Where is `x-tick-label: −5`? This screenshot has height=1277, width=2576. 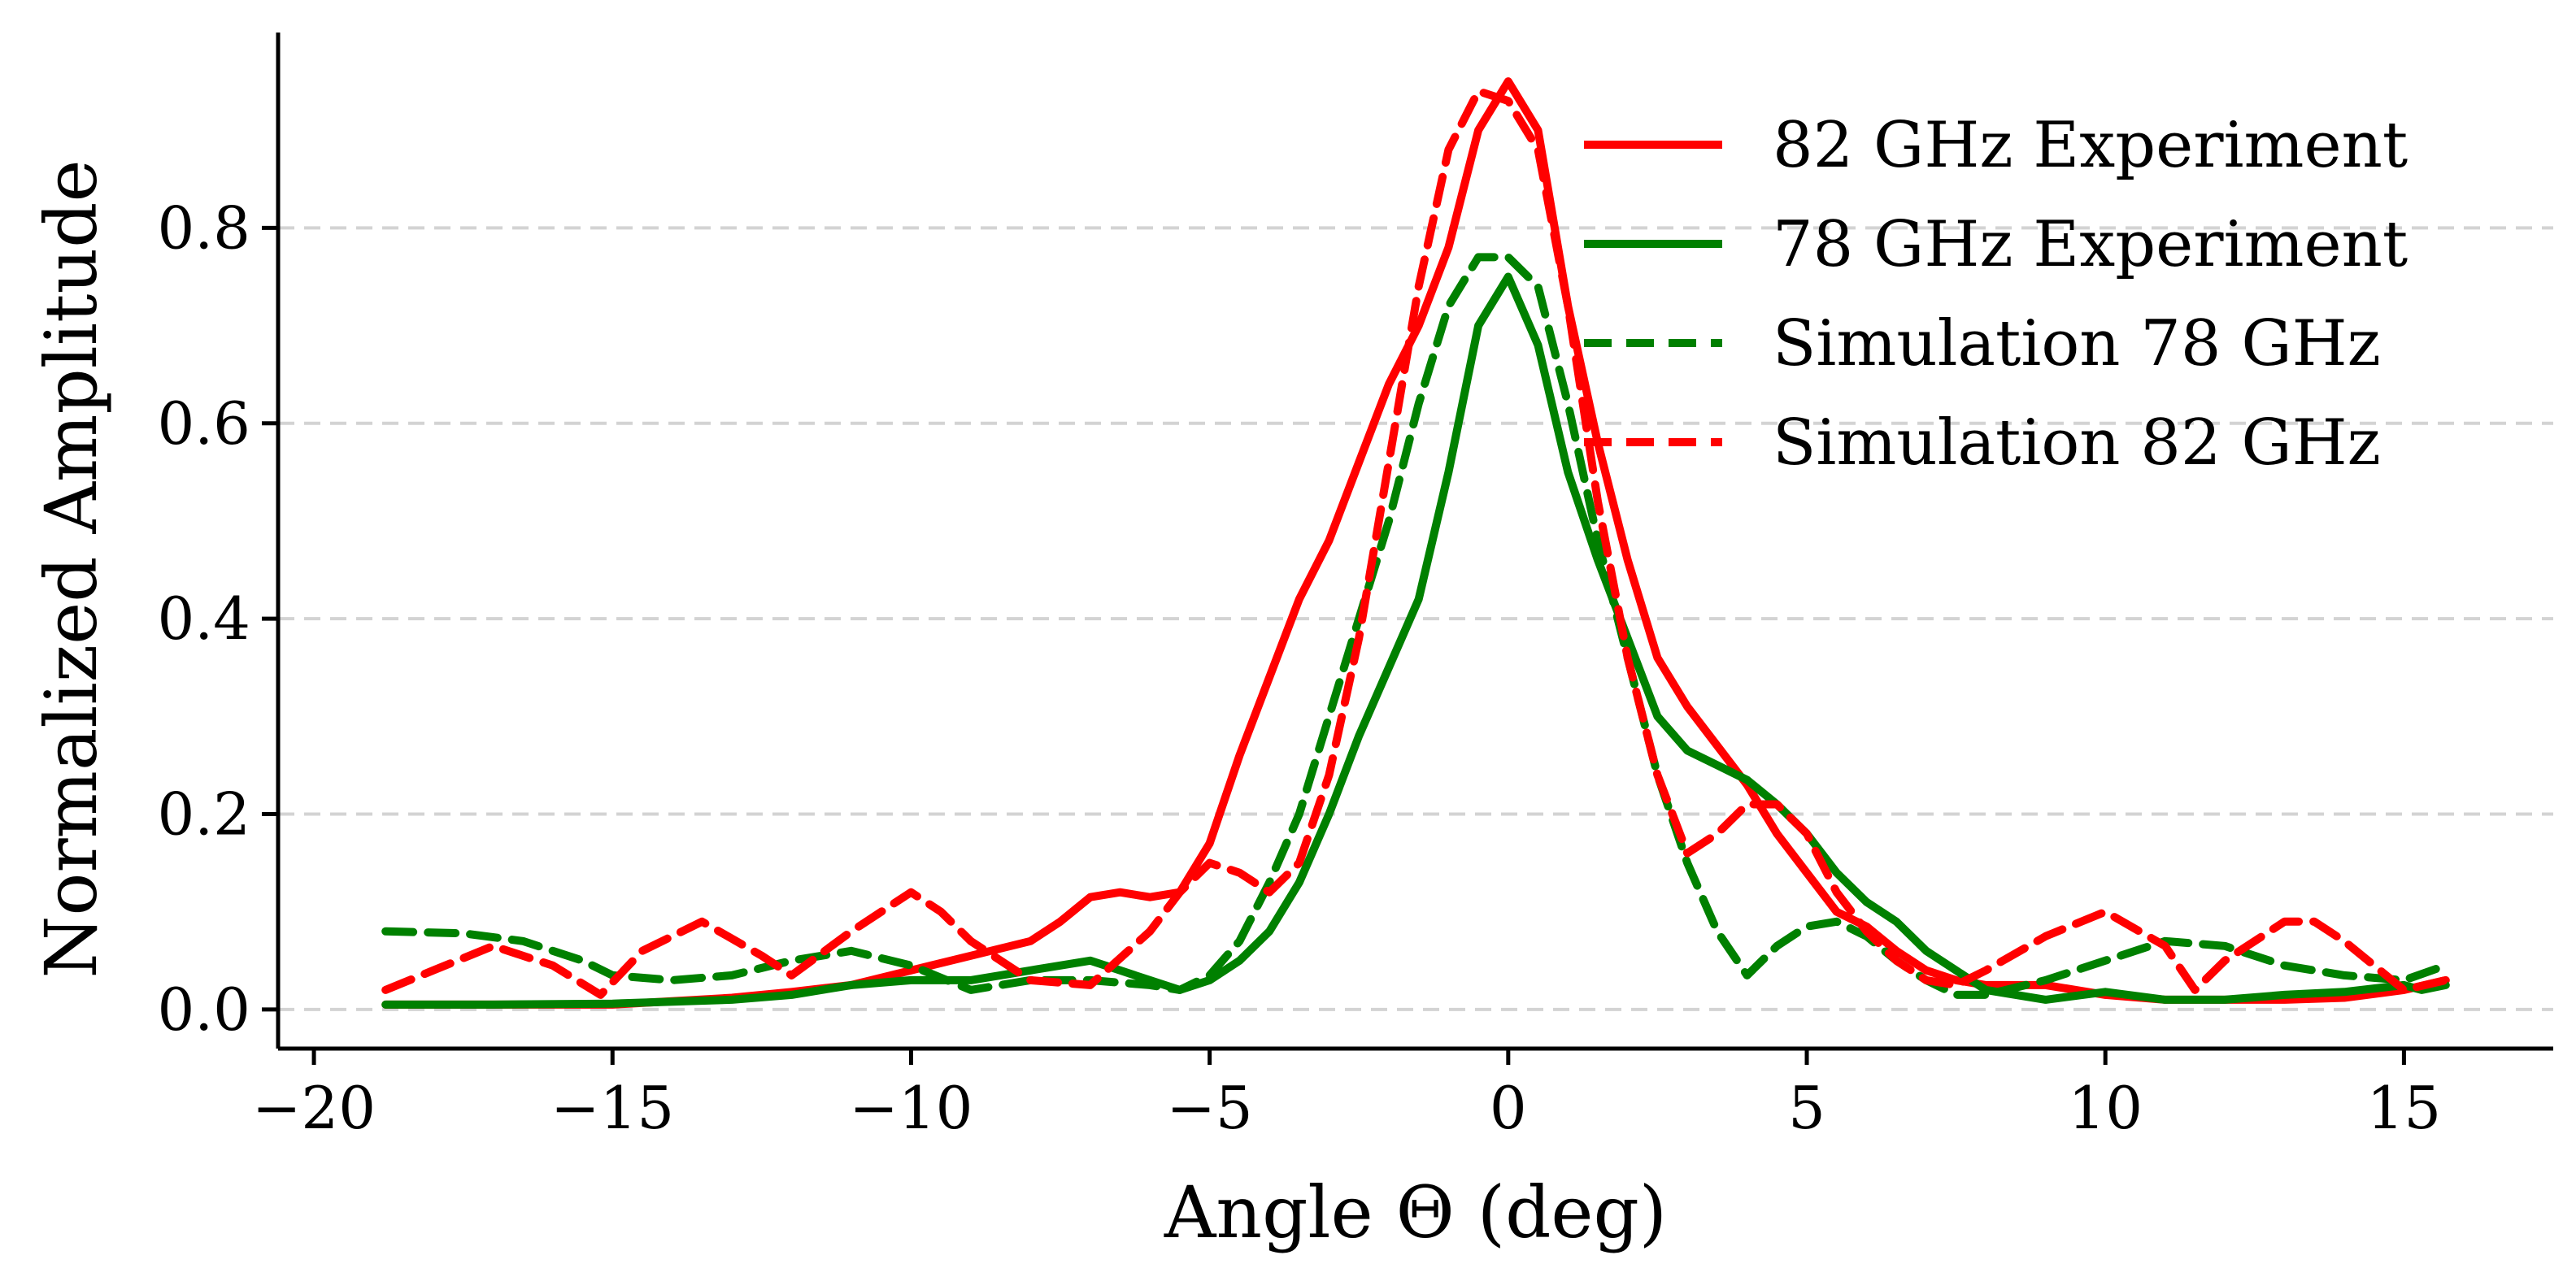 x-tick-label: −5 is located at coordinates (1210, 1108).